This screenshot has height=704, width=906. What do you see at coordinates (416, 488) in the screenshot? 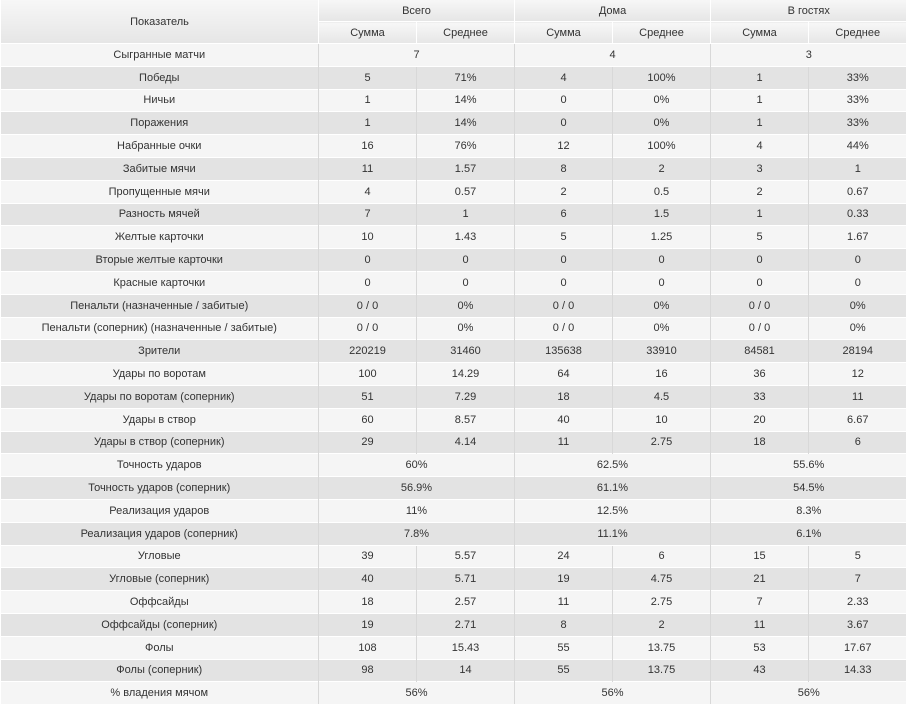
I see `stat-cell: 56.9%` at bounding box center [416, 488].